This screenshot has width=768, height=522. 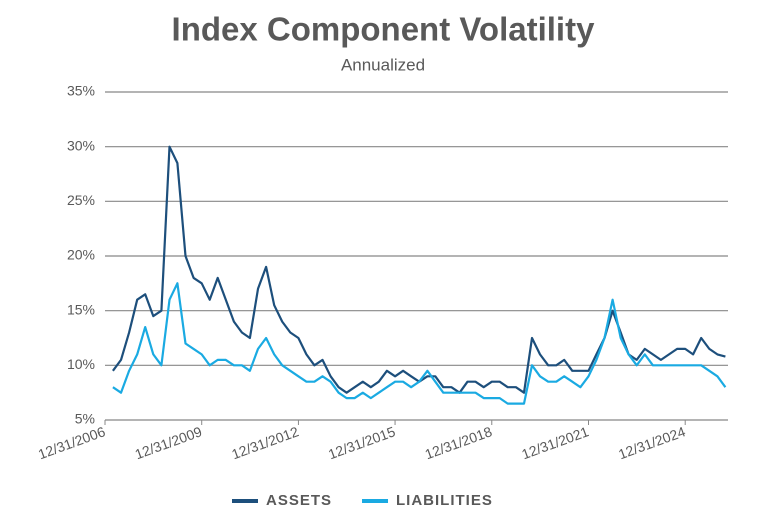 What do you see at coordinates (299, 500) in the screenshot?
I see `legend-label: ASSETS` at bounding box center [299, 500].